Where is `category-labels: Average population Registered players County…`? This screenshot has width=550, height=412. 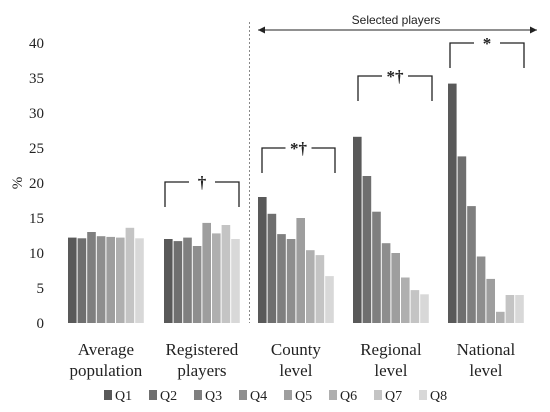
category-labels: Average population Registered players County… is located at coordinates (293, 360).